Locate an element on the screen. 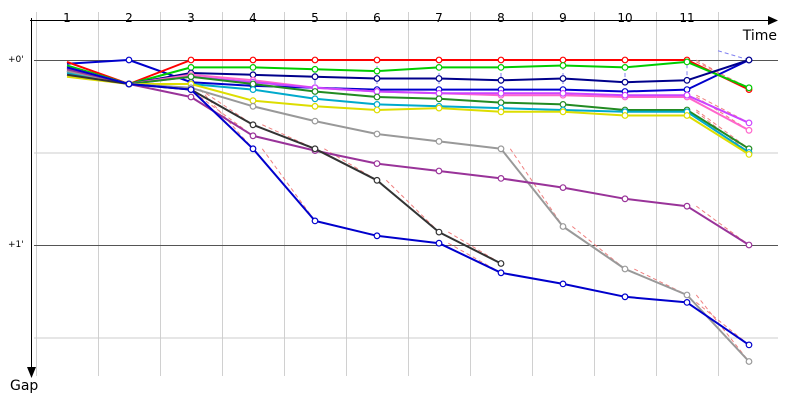 The height and width of the screenshot is (400, 800). y-tick-label: +1' is located at coordinates (16, 245).